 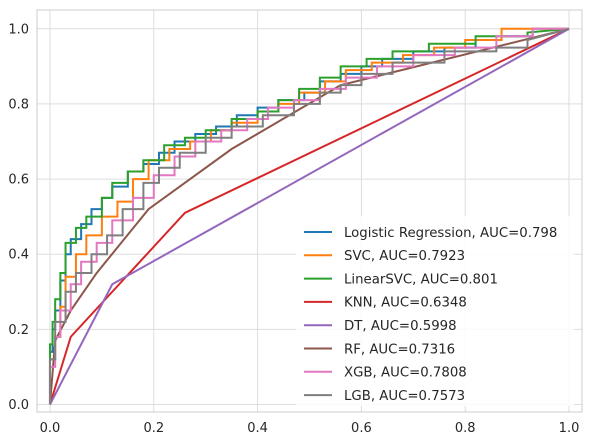 I want to click on legend-label-2: LinearSVC, AUC=0.801, so click(x=421, y=279).